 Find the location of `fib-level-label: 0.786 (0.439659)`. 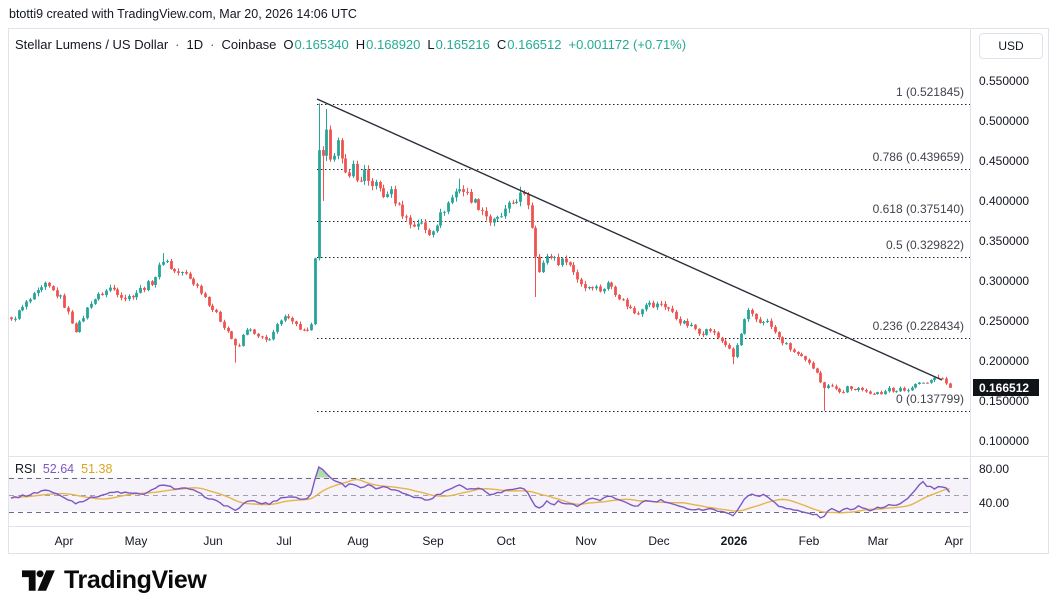

fib-level-label: 0.786 (0.439659) is located at coordinates (918, 157).